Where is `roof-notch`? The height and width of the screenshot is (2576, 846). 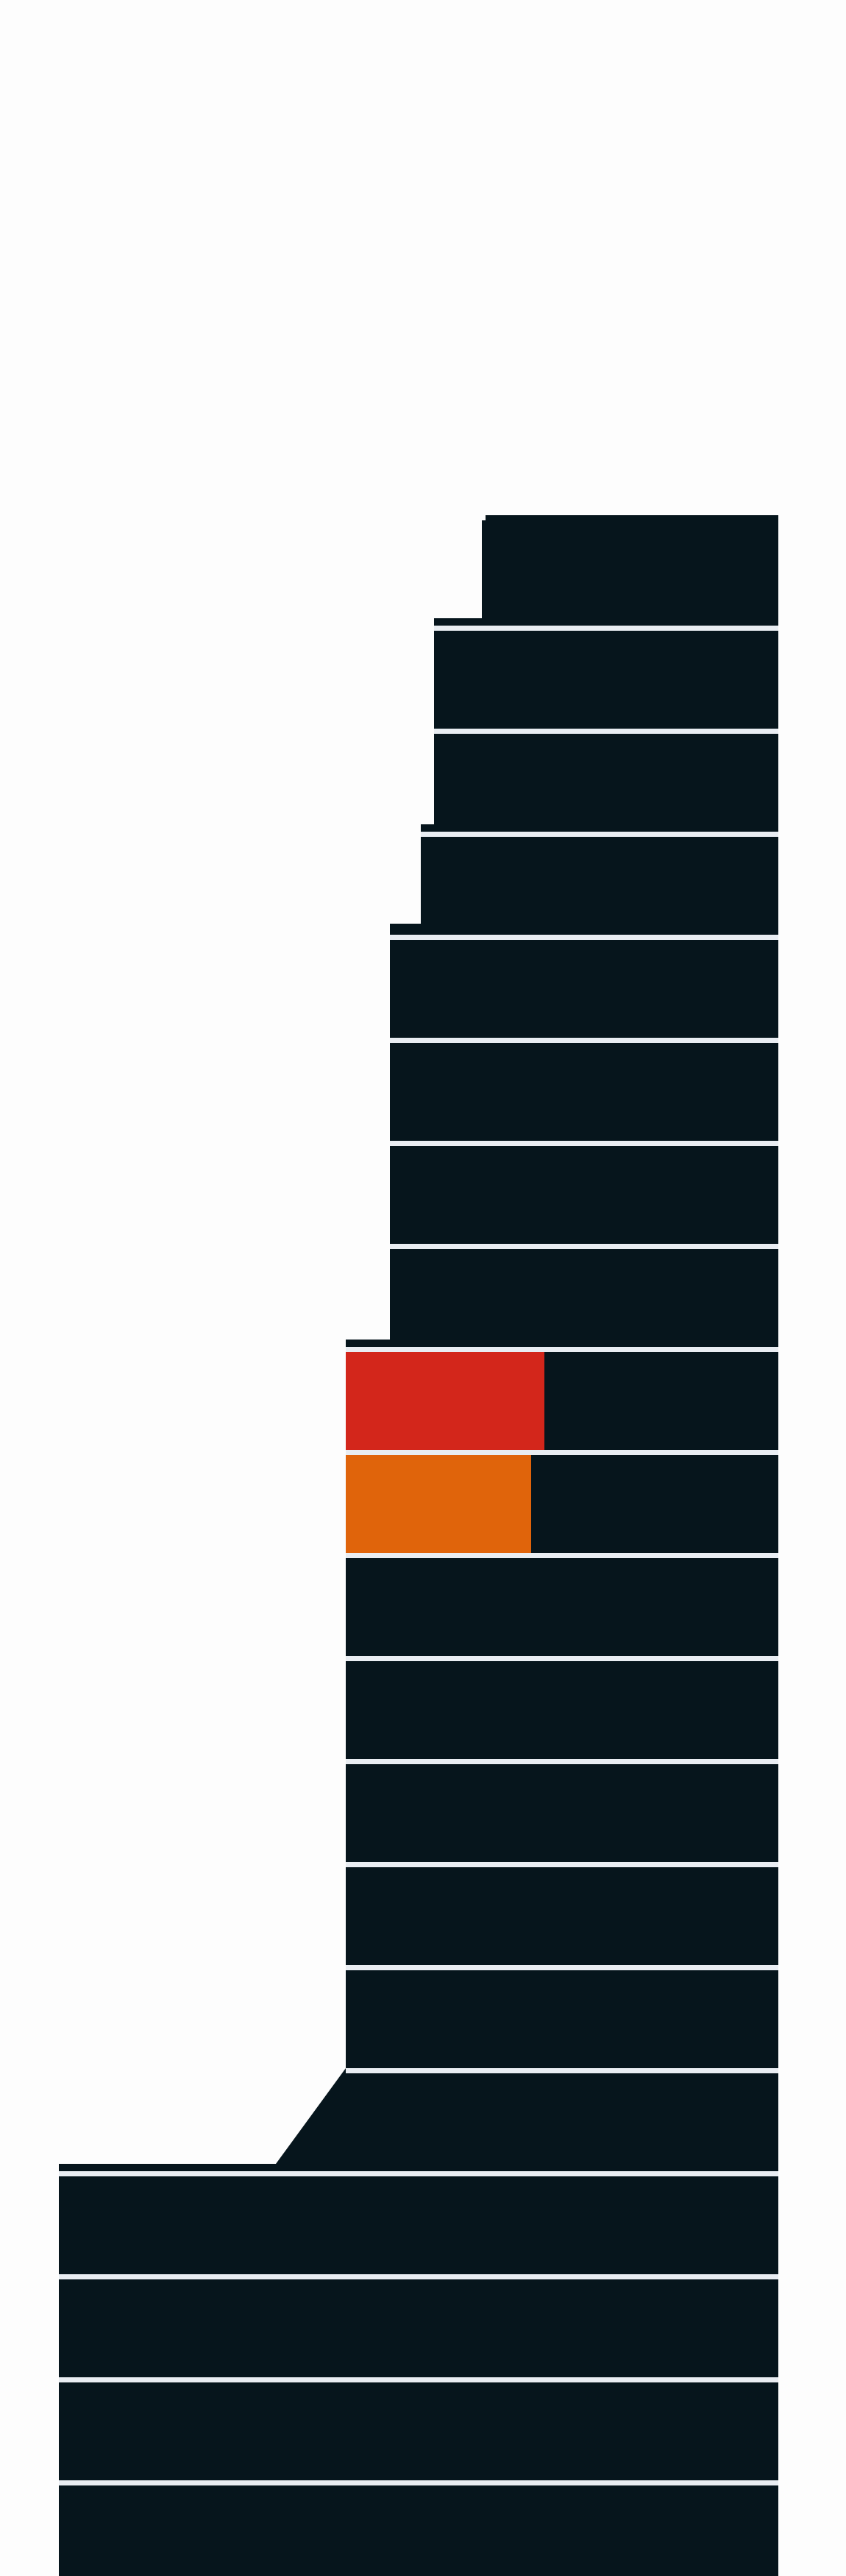
roof-notch is located at coordinates (486, 569).